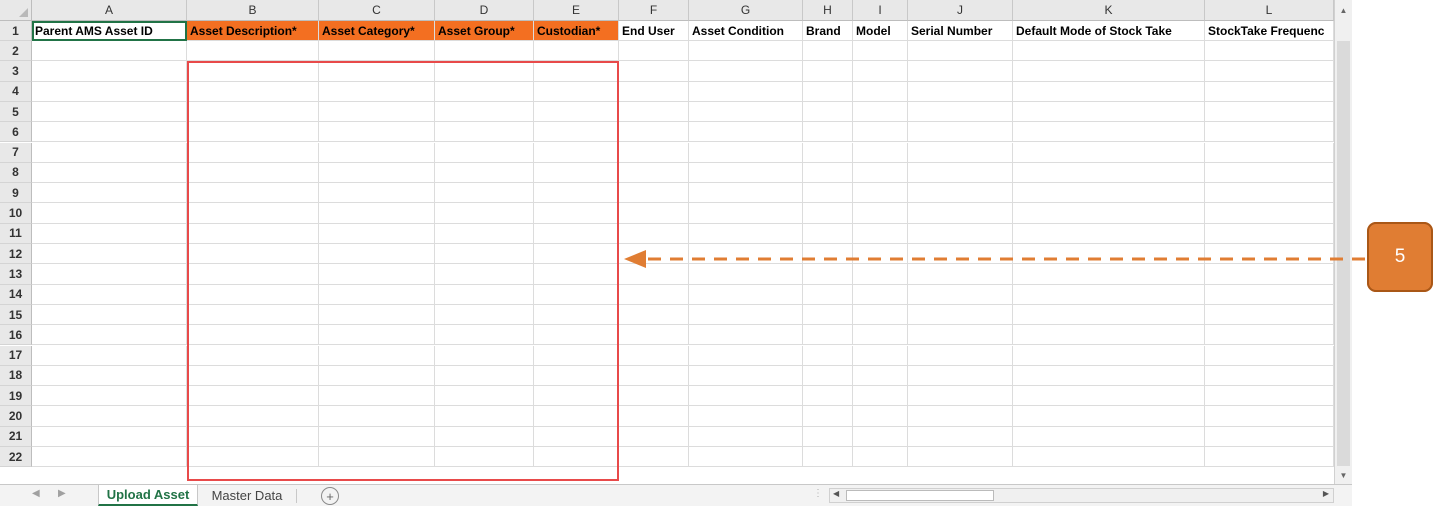 The height and width of the screenshot is (516, 1444). Describe the element at coordinates (1109, 254) in the screenshot. I see `cell-k12` at that location.